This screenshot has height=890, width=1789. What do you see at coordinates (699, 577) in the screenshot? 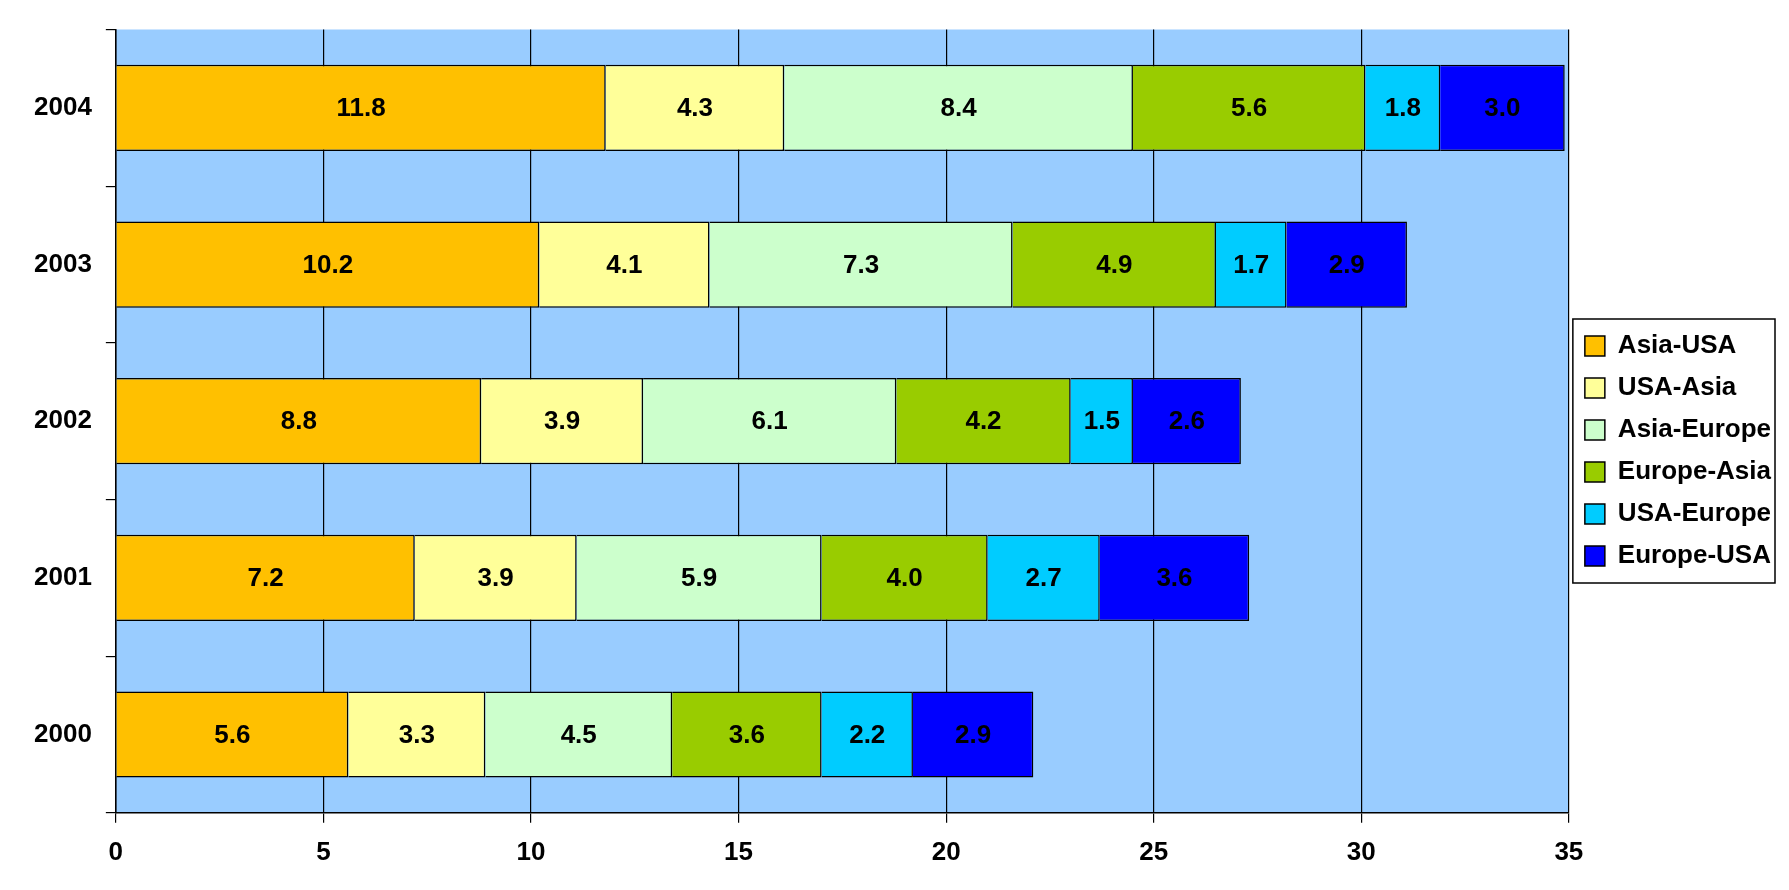
I see `data-label: 5.9` at bounding box center [699, 577].